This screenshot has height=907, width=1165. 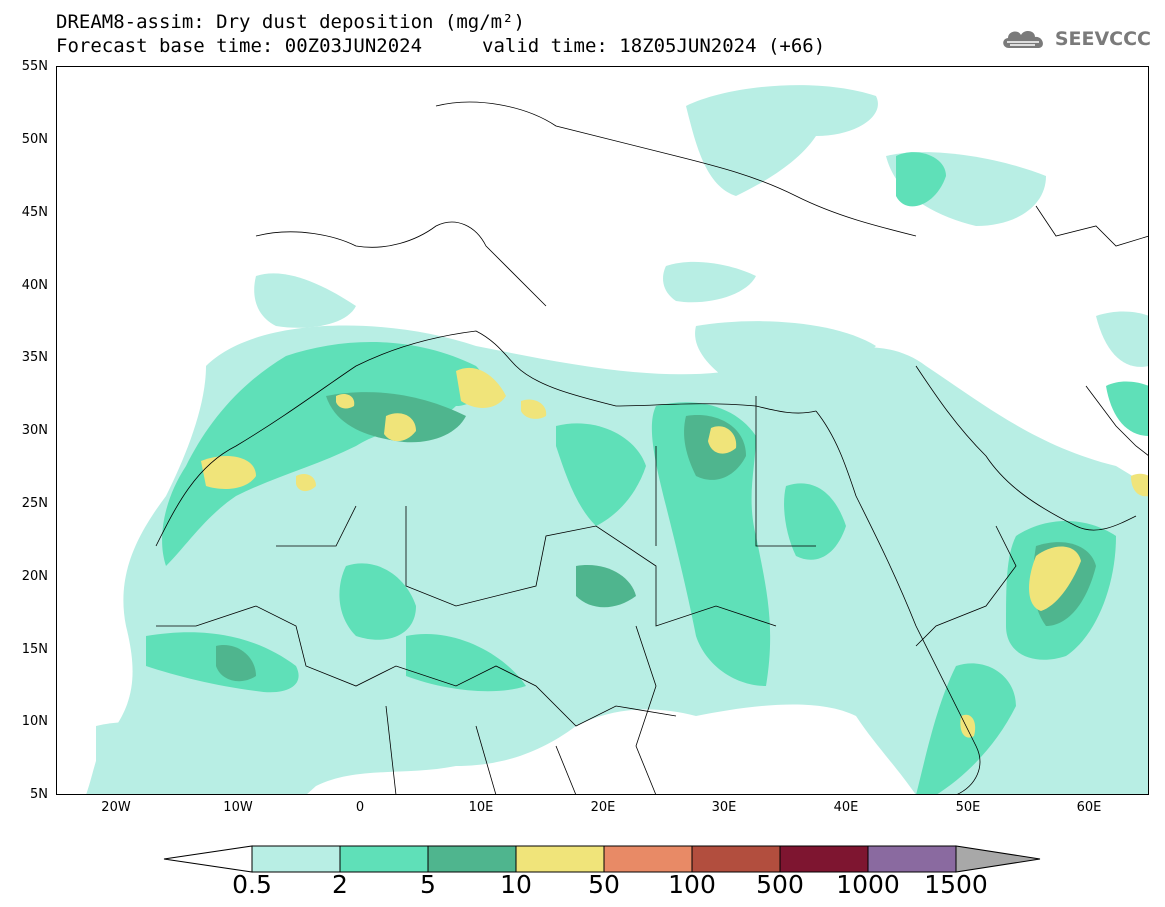 I want to click on colorbar-label-1: 2, so click(x=340, y=884).